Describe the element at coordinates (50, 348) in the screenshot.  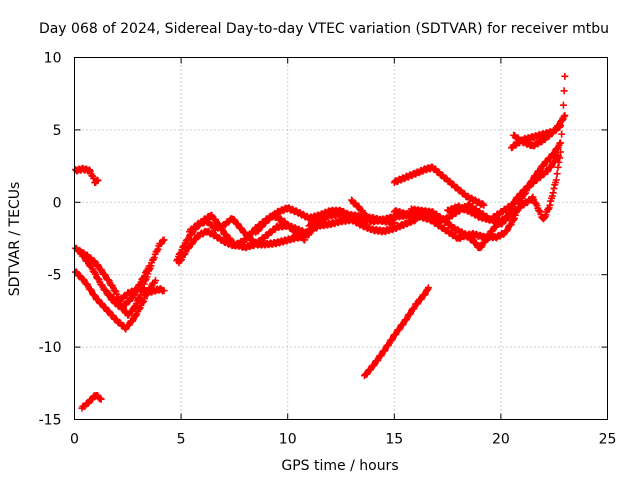
I see `y-tick-label: -10` at that location.